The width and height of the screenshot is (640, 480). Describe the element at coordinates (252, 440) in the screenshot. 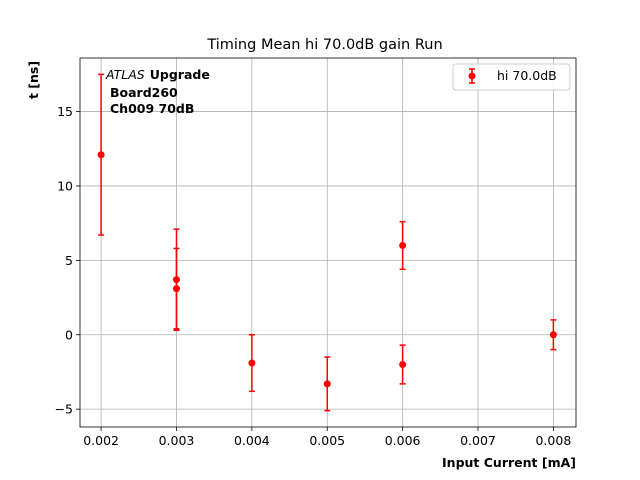

I see `x-tick-label: 0.004` at that location.